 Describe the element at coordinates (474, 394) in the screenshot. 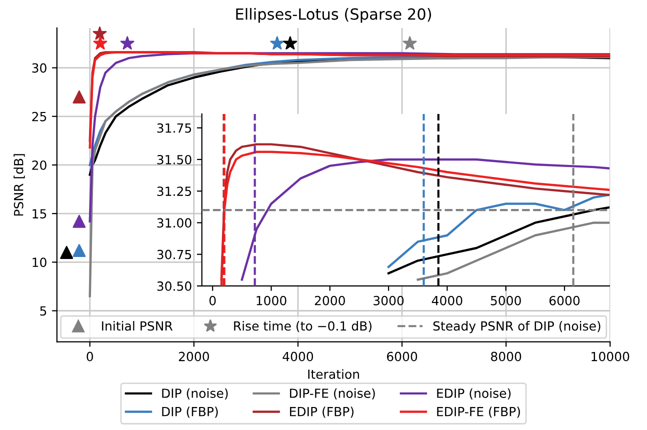

I see `legend-label: EDIP (noise)` at that location.